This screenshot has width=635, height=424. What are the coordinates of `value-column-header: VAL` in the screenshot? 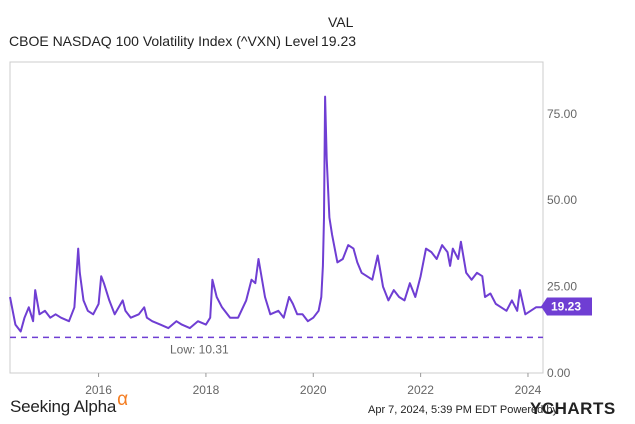 It's located at (341, 22).